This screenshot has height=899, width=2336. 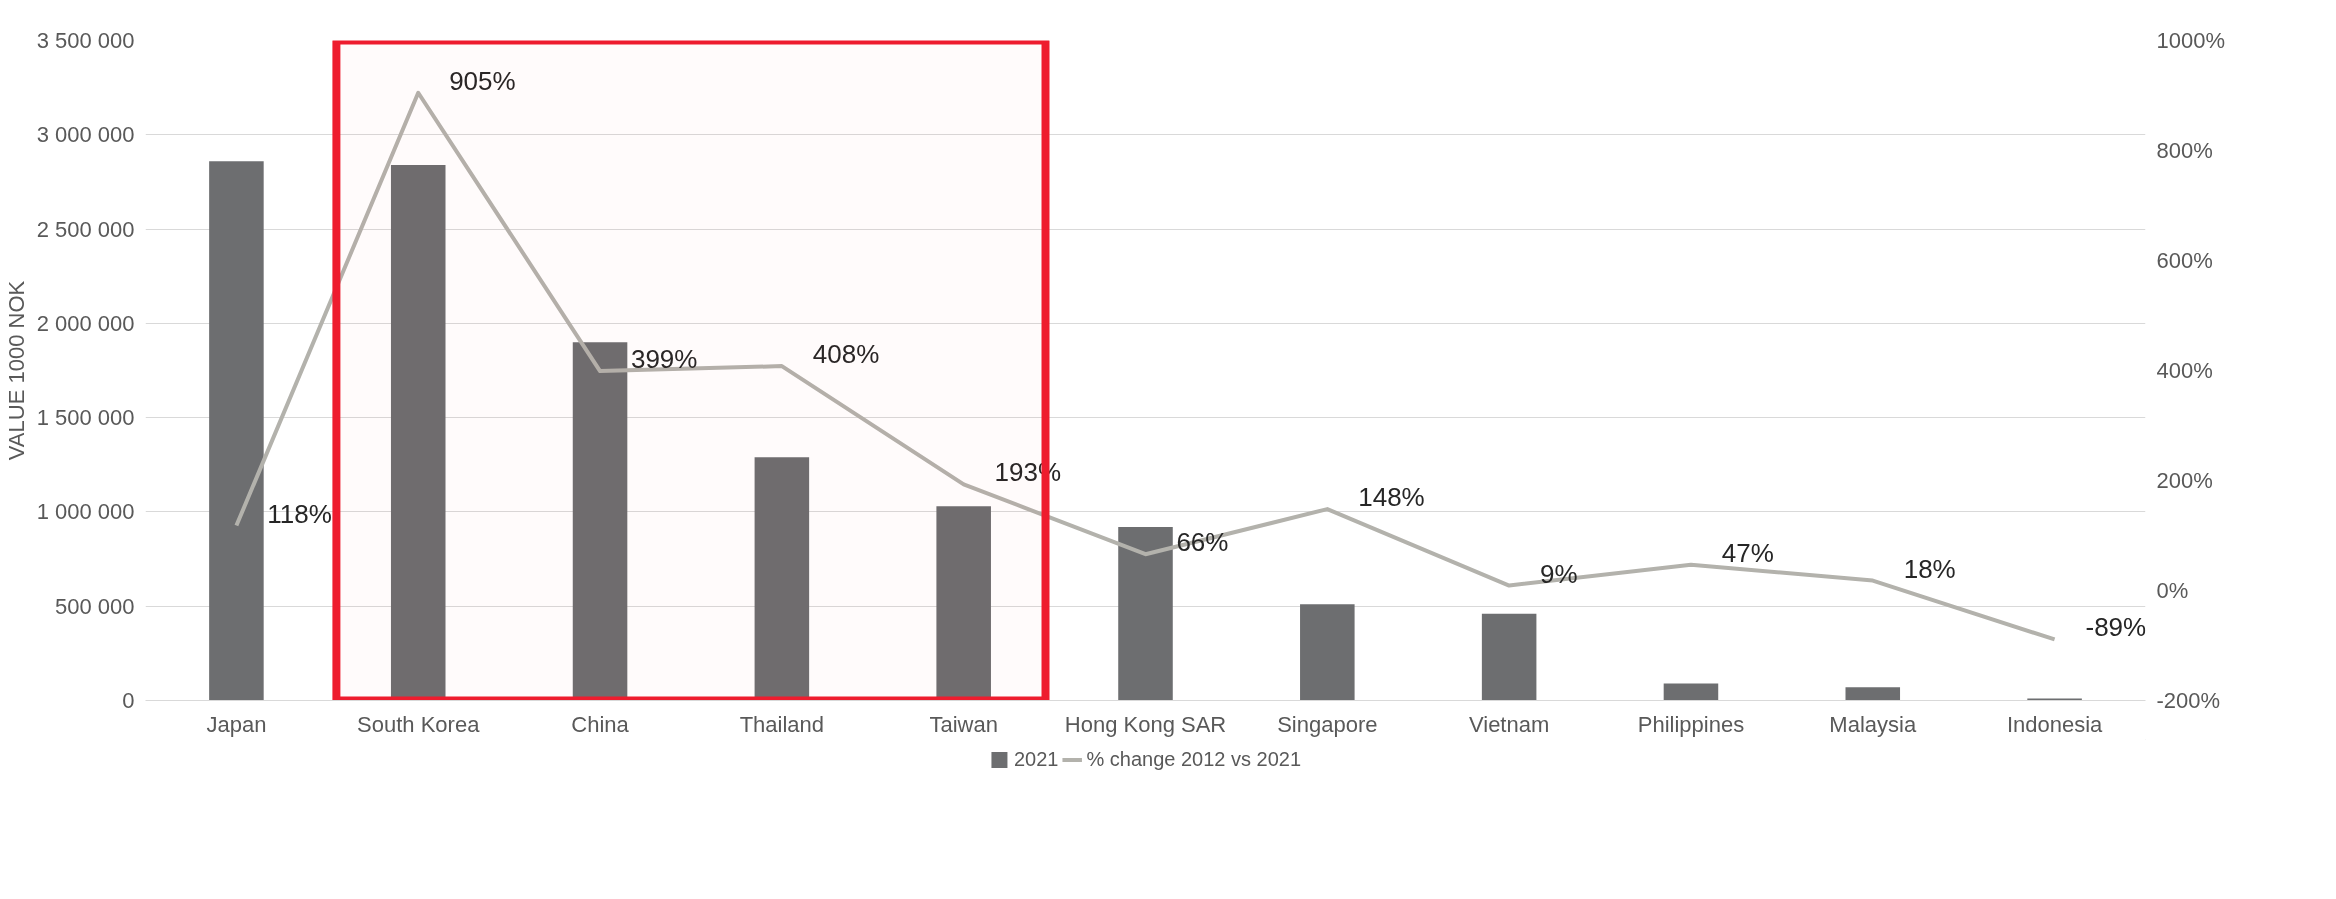 I want to click on y2-tick-label: 400%, so click(x=2184, y=370).